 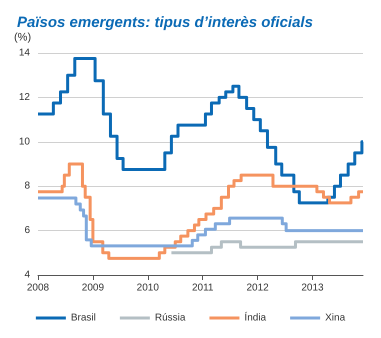 I want to click on x-tick-label: 2009, so click(x=93, y=288).